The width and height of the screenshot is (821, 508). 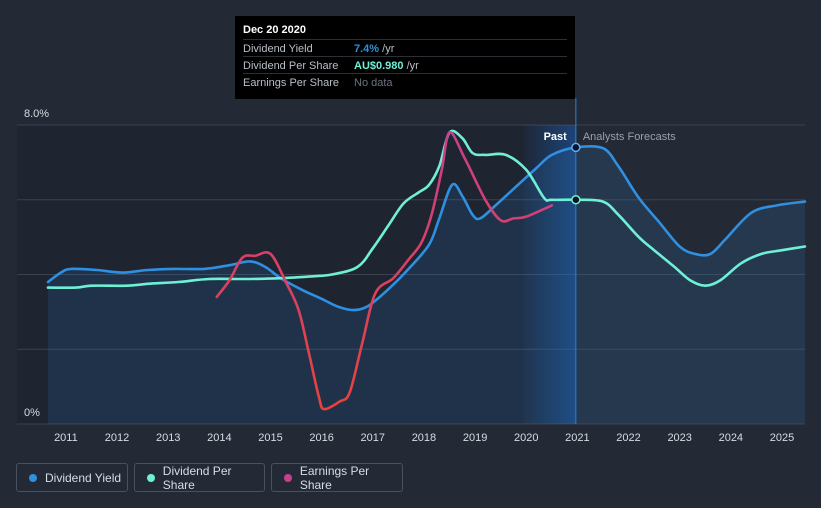 I want to click on x-tick-label: 2011, so click(x=66, y=438).